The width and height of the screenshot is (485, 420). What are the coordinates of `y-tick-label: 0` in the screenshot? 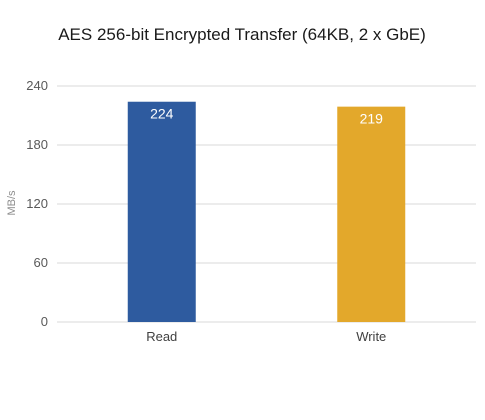 It's located at (44, 321).